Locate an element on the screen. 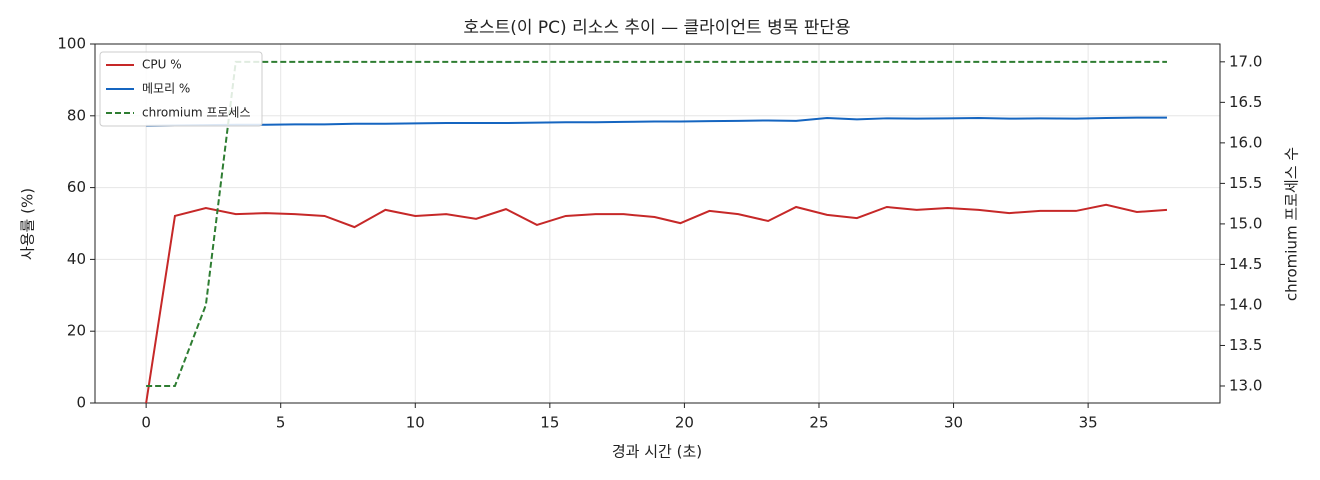 This screenshot has width=1320, height=480. x-tick-label: 0 is located at coordinates (146, 423).